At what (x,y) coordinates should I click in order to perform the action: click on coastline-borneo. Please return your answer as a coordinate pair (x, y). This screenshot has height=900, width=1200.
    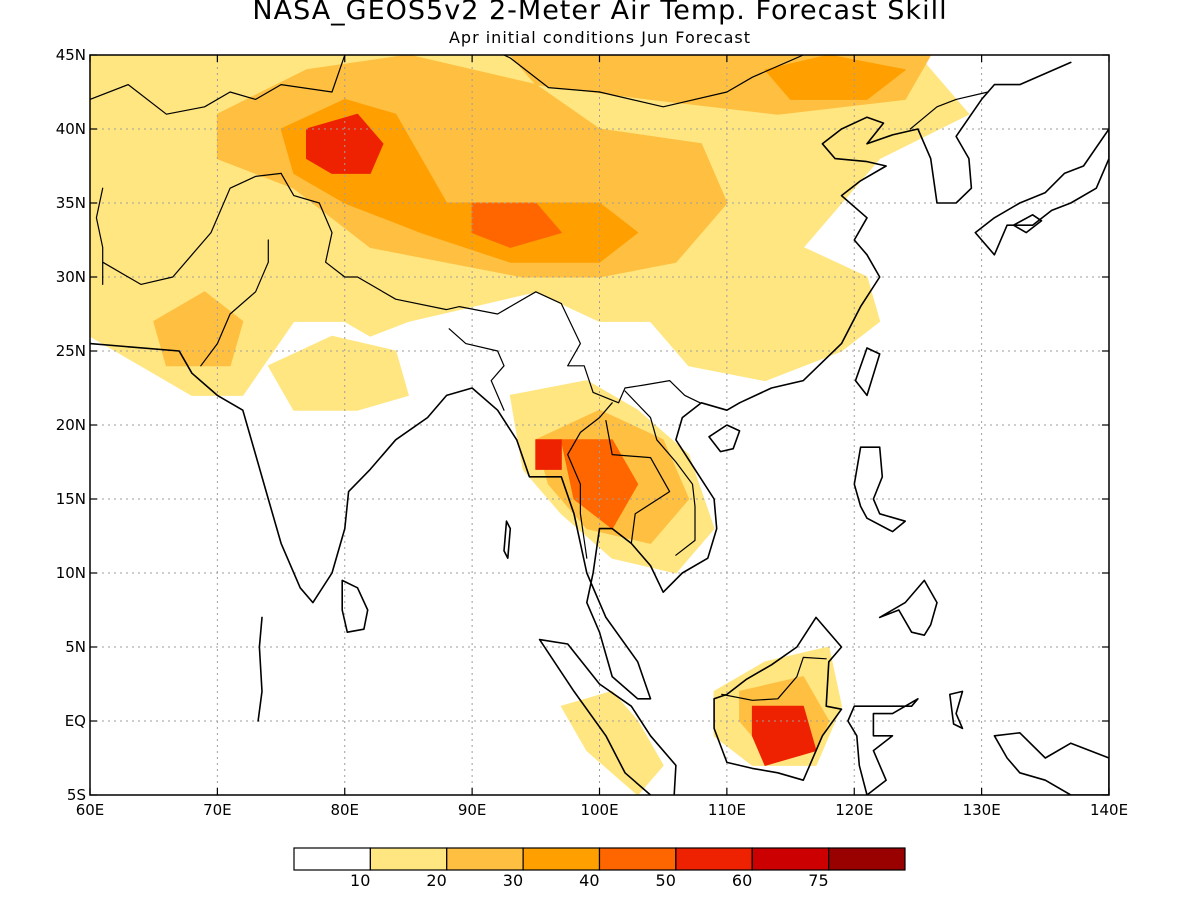
    Looking at the image, I should click on (778, 699).